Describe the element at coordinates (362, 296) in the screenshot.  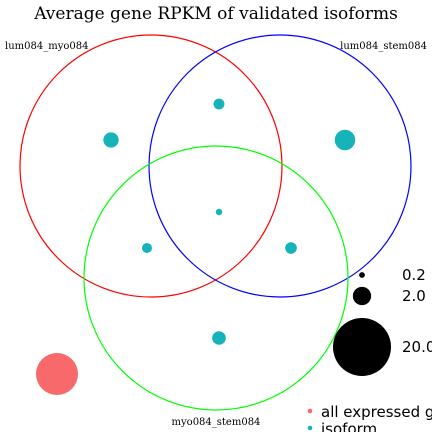
I see `size-legend-bubble-2.0` at that location.